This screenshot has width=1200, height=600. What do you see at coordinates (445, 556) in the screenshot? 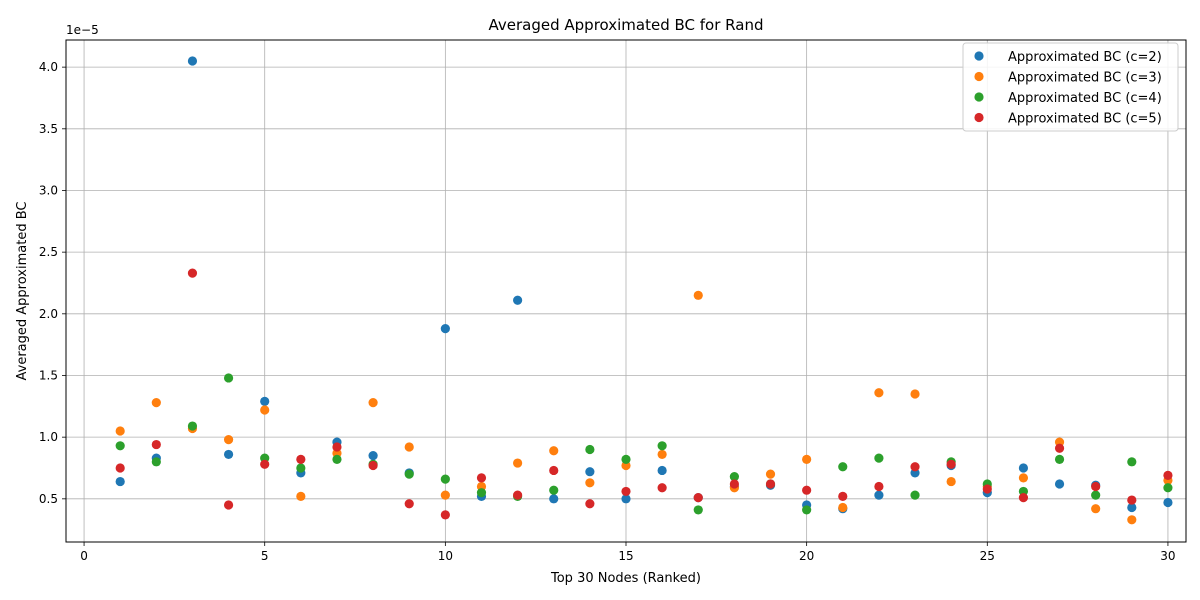
I see `x-tick-label: 10` at bounding box center [445, 556].